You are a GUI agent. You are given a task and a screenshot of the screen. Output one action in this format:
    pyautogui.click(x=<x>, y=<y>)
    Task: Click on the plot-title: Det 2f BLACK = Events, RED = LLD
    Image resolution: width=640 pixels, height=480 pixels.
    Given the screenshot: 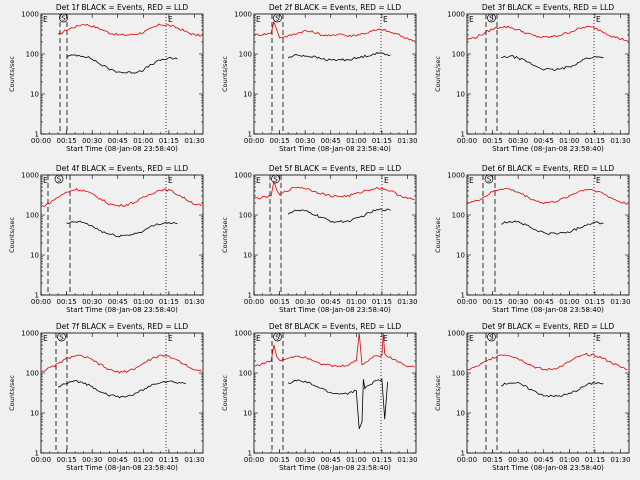 What is the action you would take?
    pyautogui.click(x=335, y=7)
    